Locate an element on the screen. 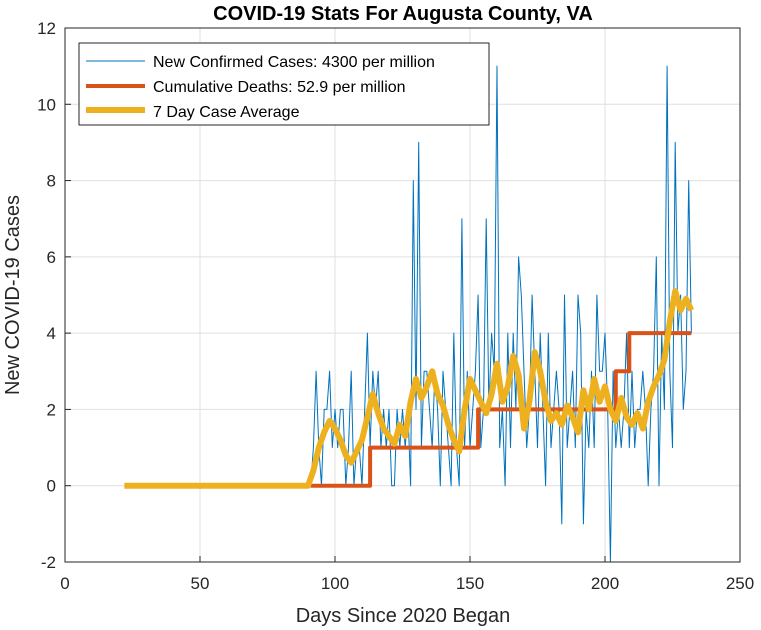  x-tick-label: 50 is located at coordinates (200, 583).